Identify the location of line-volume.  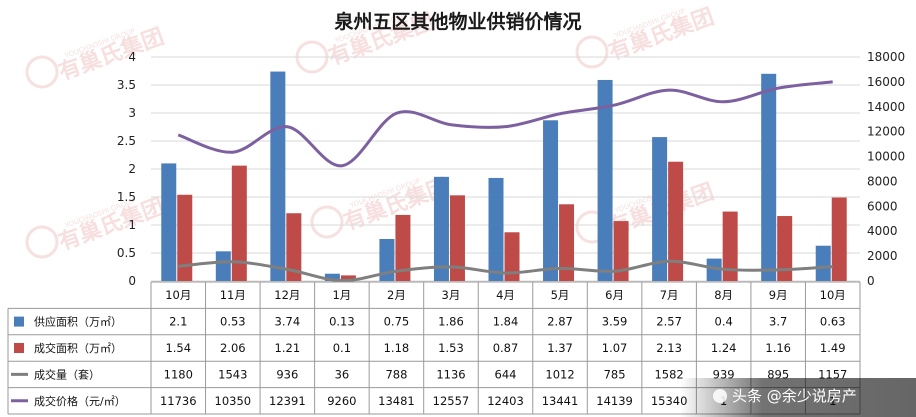
(505, 271).